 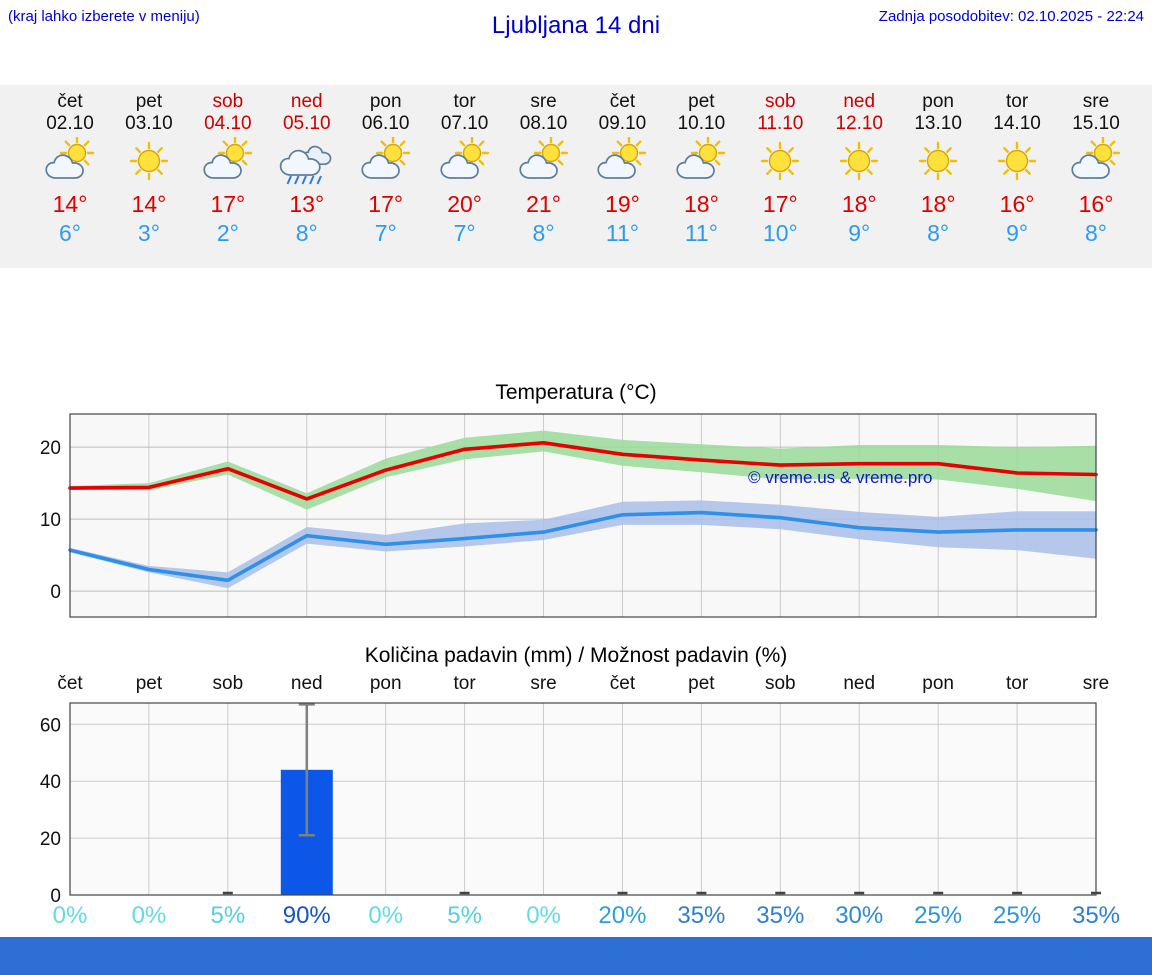 I want to click on min-temperature-band, so click(x=583, y=544).